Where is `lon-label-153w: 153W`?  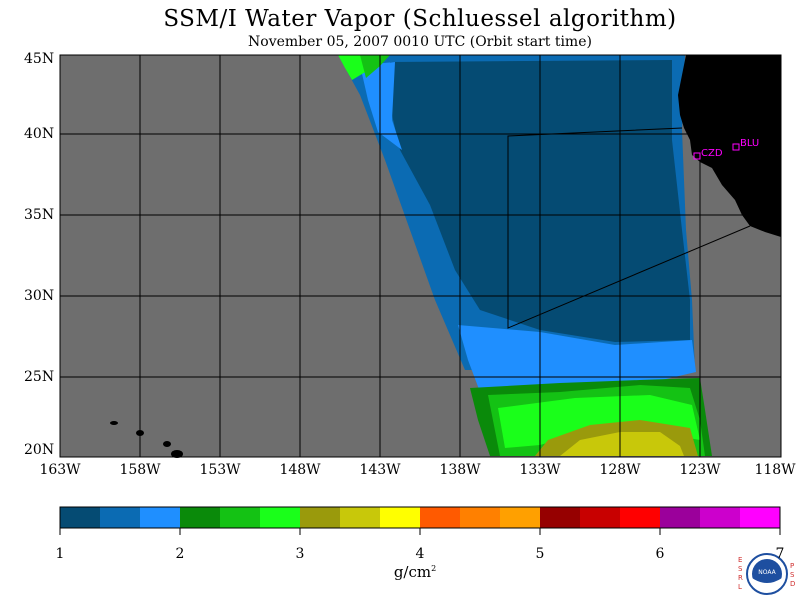
lon-label-153w: 153W is located at coordinates (220, 470).